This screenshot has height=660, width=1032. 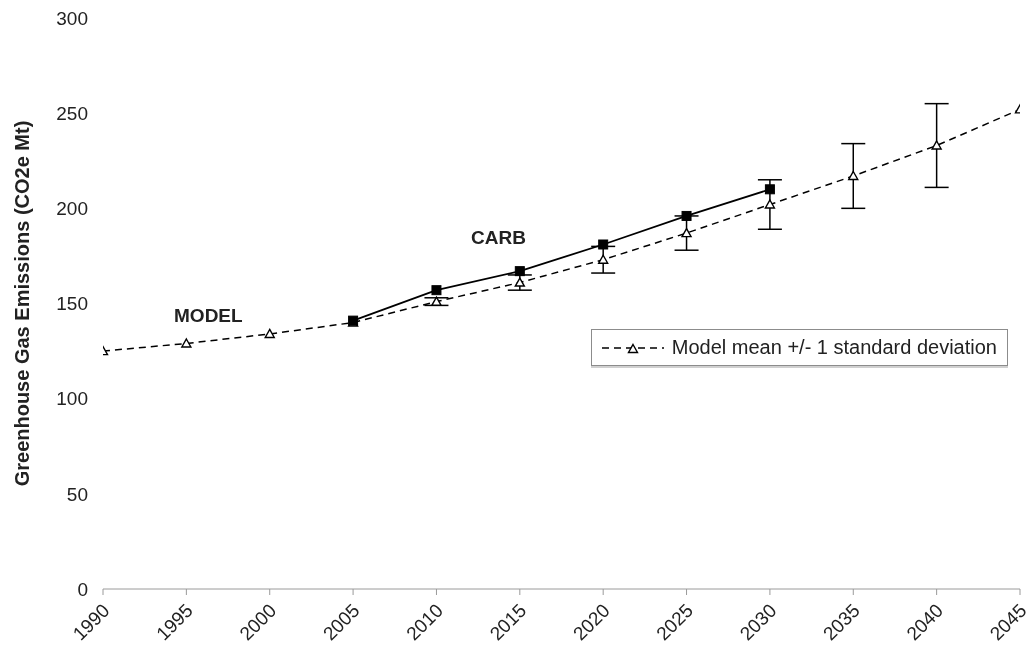 What do you see at coordinates (72, 399) in the screenshot?
I see `y-tick-label: 100` at bounding box center [72, 399].